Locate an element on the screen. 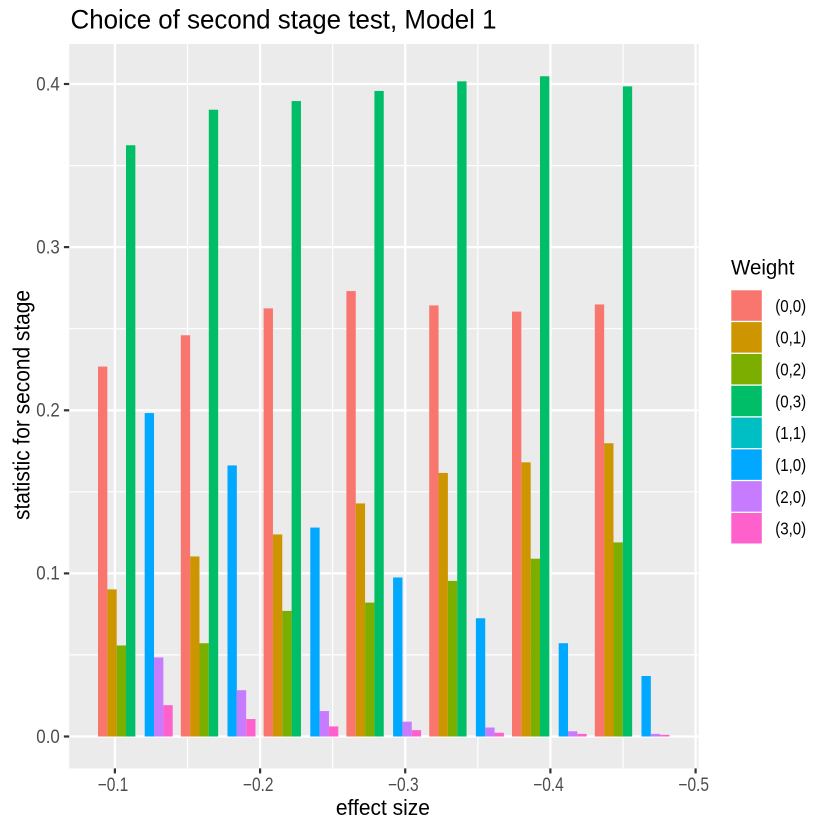 The height and width of the screenshot is (830, 830). svg-text: 0.3 is located at coordinates (48, 247).